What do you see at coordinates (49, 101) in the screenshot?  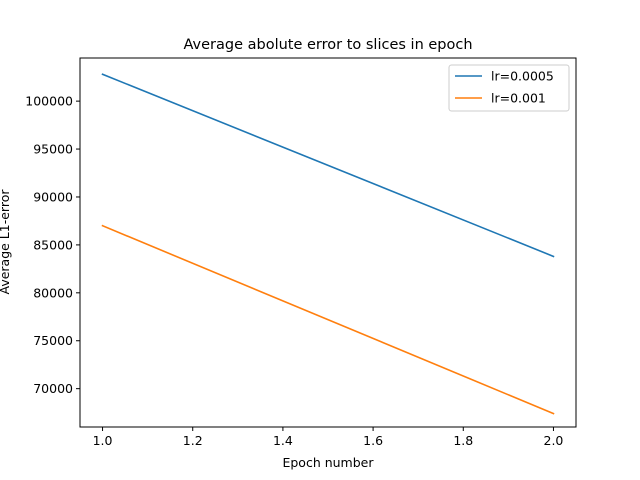 I see `y-tick-label: 100000` at bounding box center [49, 101].